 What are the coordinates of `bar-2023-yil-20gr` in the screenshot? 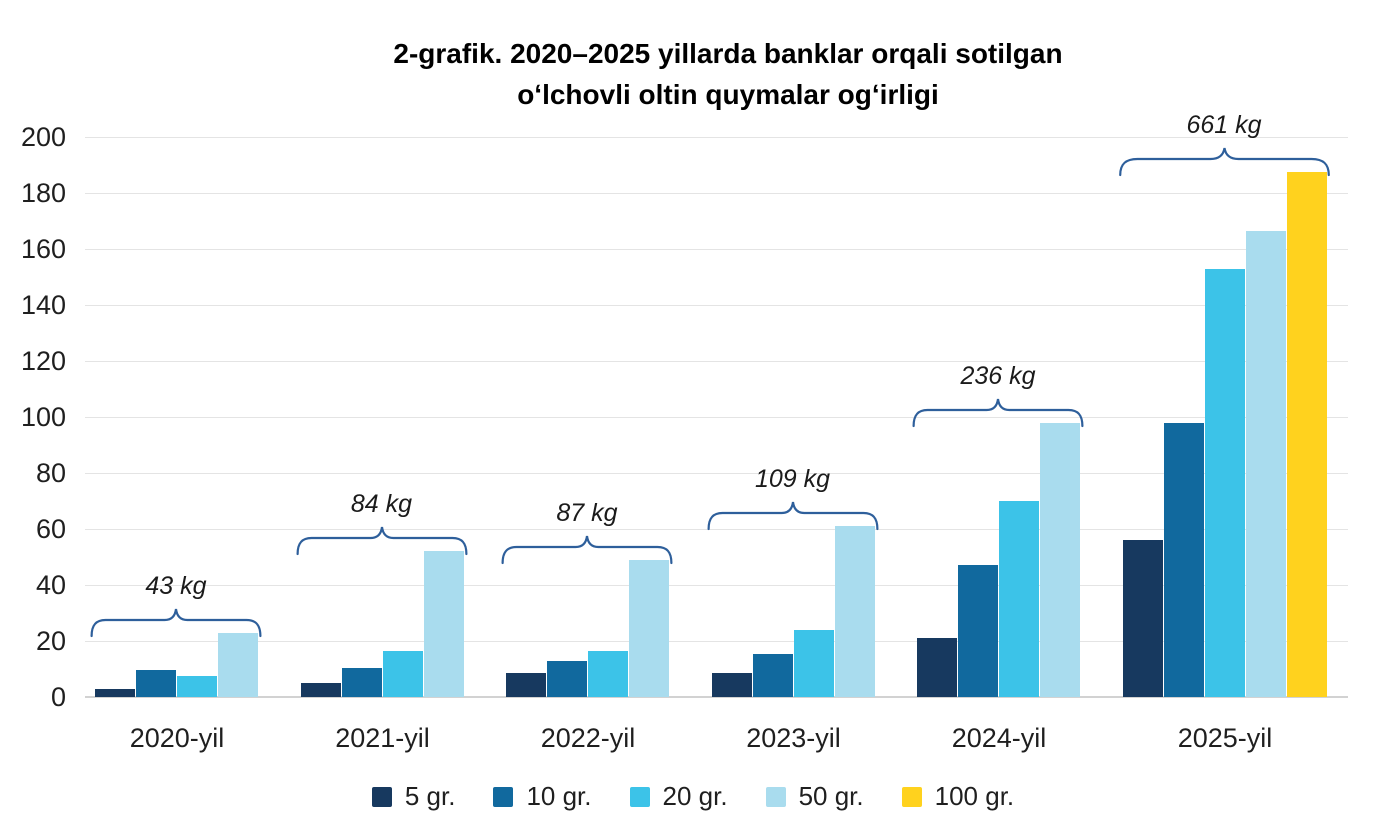 It's located at (813, 663).